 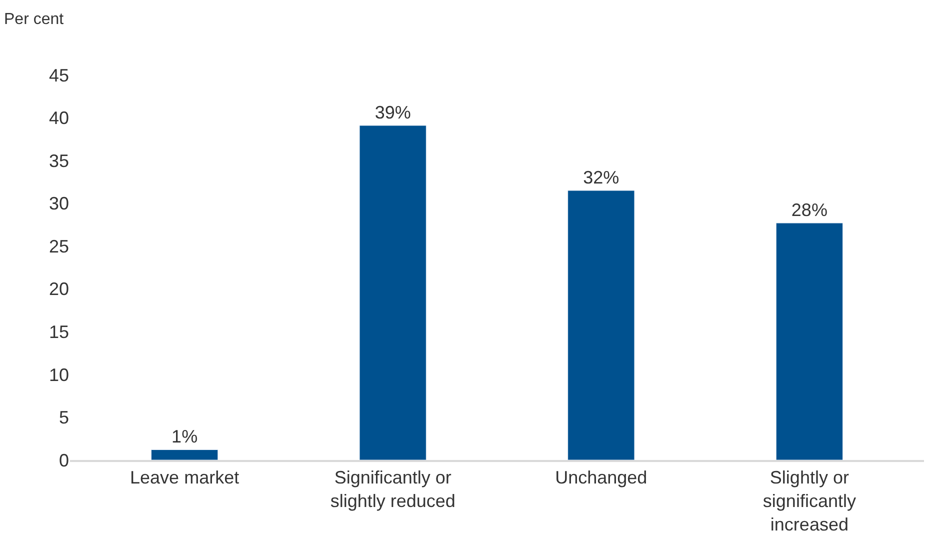 I want to click on y-axis-title: Per cent, so click(x=34, y=19).